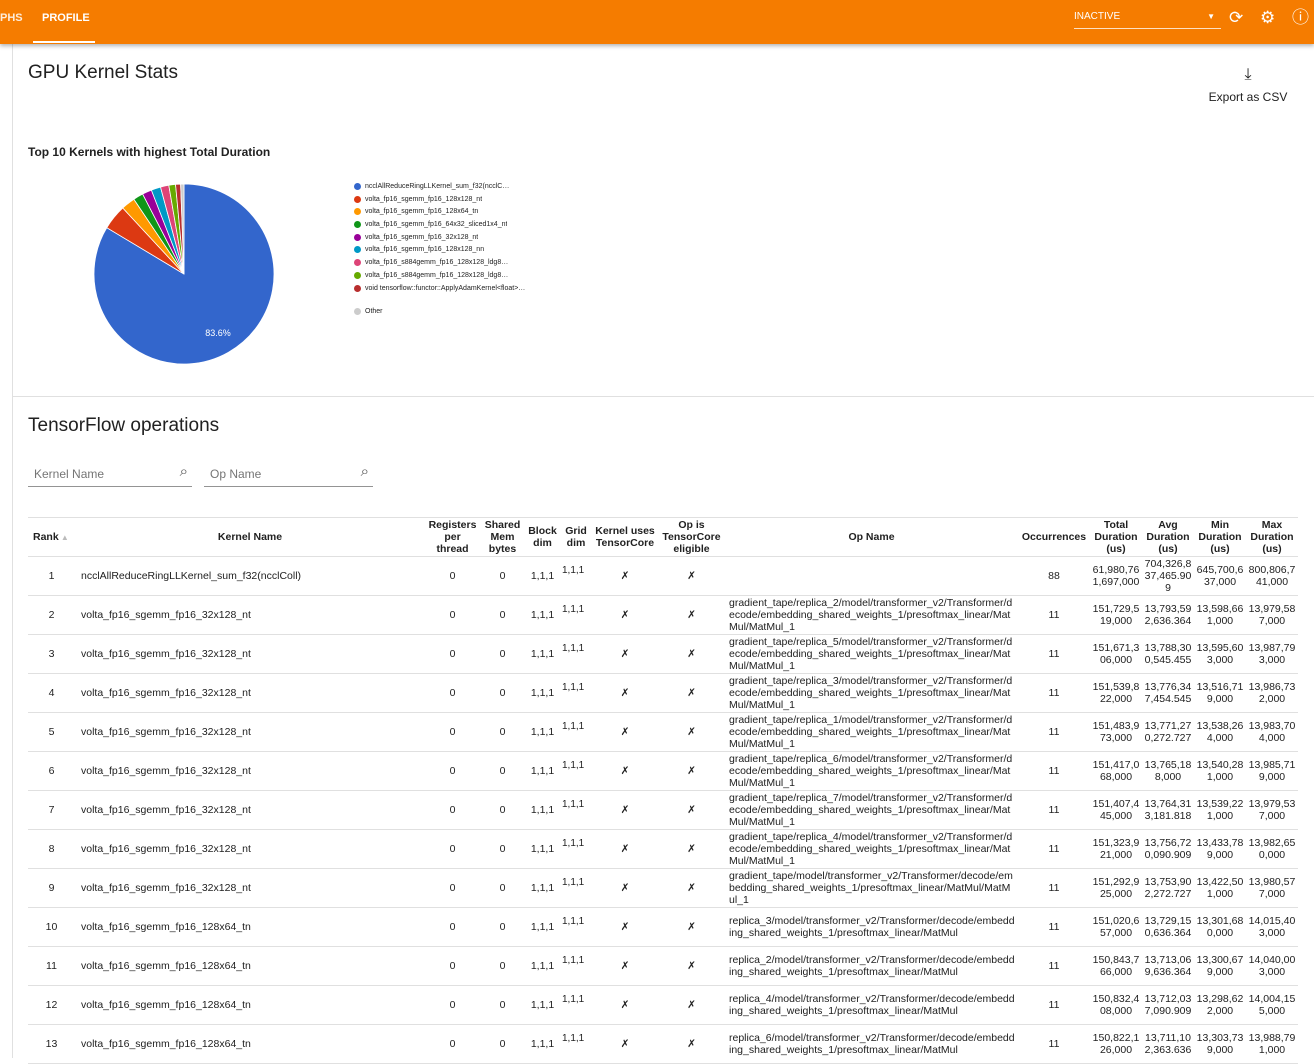 The image size is (1314, 1064). Describe the element at coordinates (452, 654) in the screenshot. I see `cell-registers: 0` at that location.